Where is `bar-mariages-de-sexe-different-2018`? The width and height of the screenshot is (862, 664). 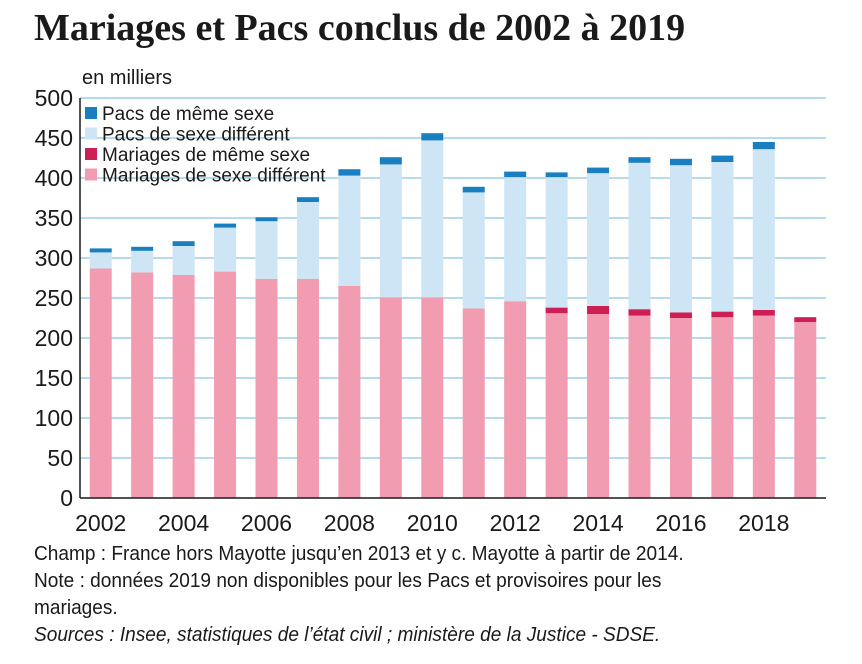
bar-mariages-de-sexe-different-2018 is located at coordinates (763, 406).